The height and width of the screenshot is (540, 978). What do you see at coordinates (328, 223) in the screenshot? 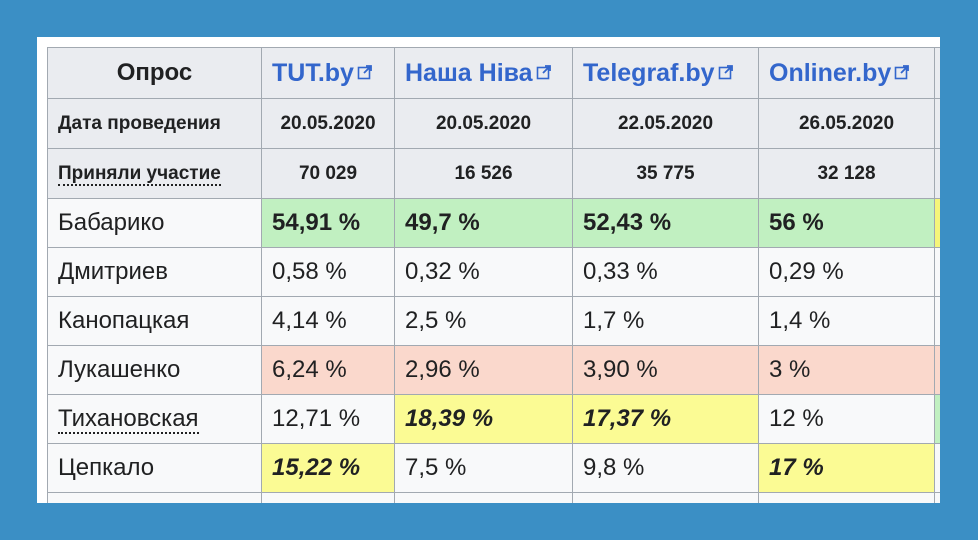
I see `value-cell: 54,91 %` at bounding box center [328, 223].